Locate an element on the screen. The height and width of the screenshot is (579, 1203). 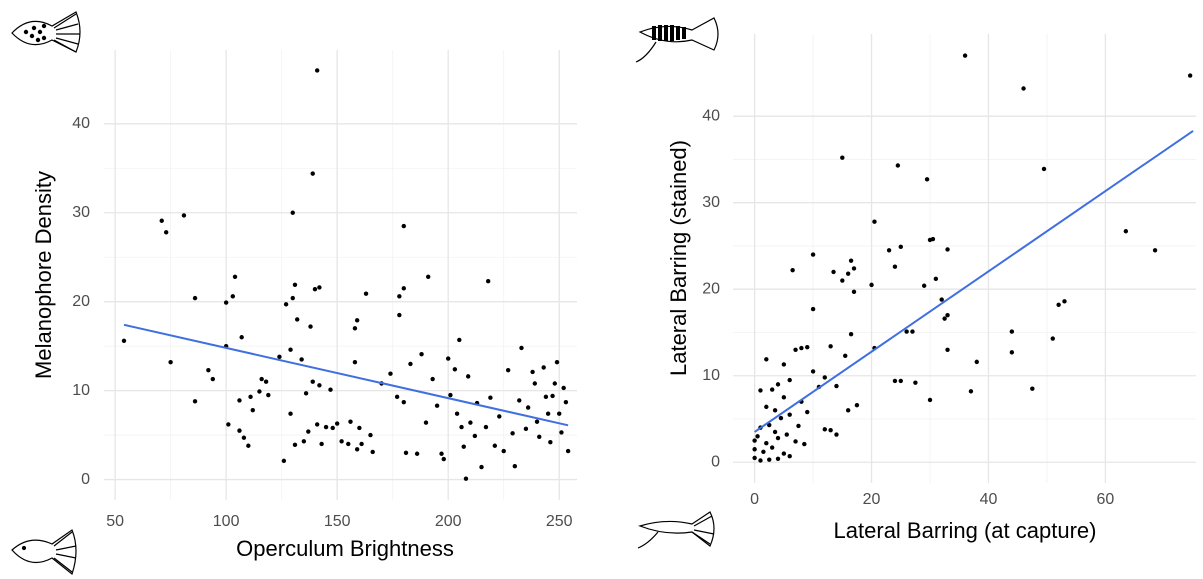
y-tick-label: 20 is located at coordinates (711, 288).